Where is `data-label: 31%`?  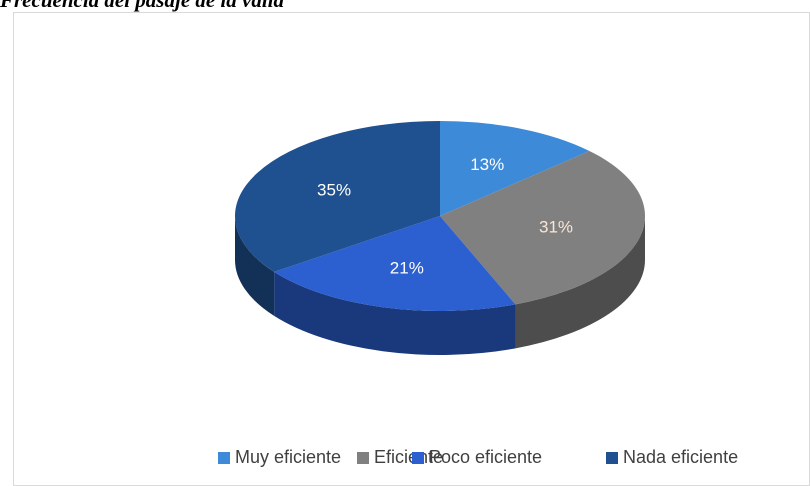
data-label: 31% is located at coordinates (556, 227).